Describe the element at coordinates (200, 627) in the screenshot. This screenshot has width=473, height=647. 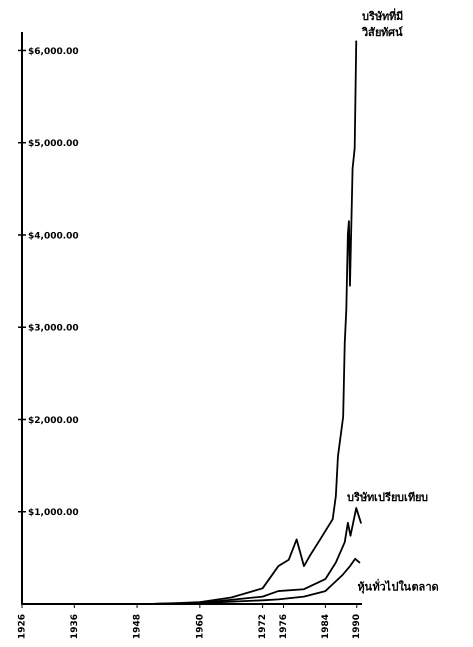
I see `x-tick-label: 1960` at that location.